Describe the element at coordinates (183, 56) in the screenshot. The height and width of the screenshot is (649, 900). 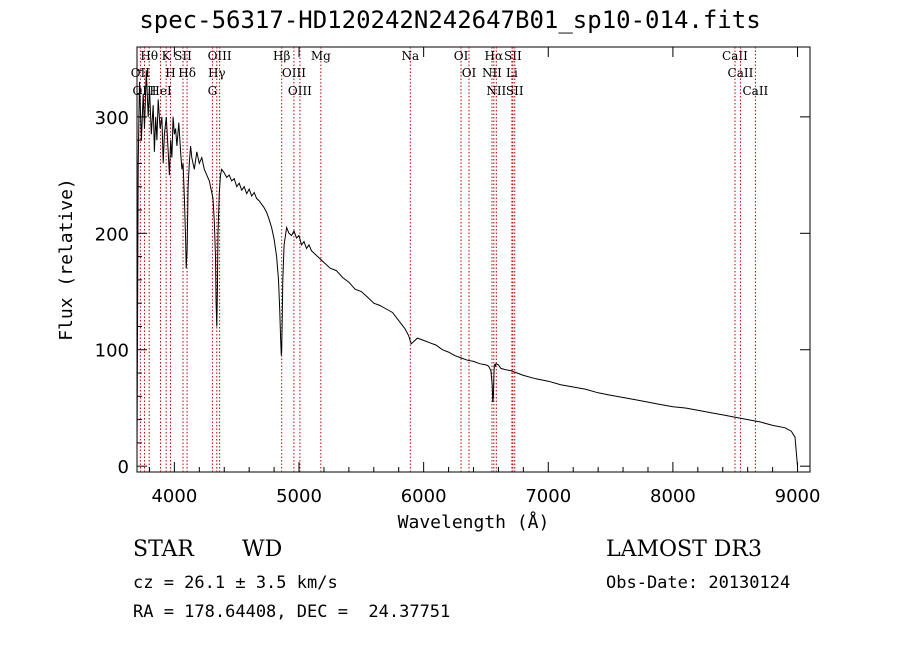
I see `line-marker-label-6: SII` at that location.